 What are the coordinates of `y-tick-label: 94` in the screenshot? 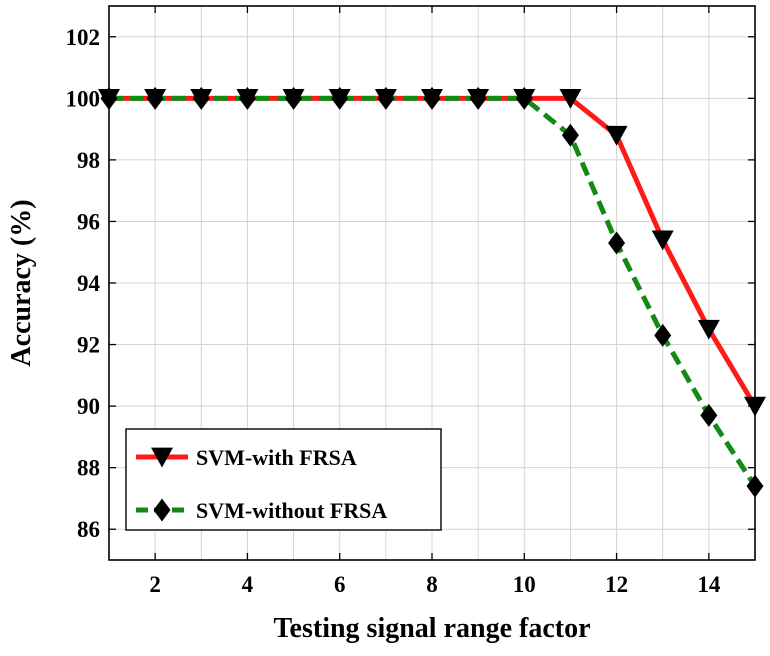 It's located at (89, 283).